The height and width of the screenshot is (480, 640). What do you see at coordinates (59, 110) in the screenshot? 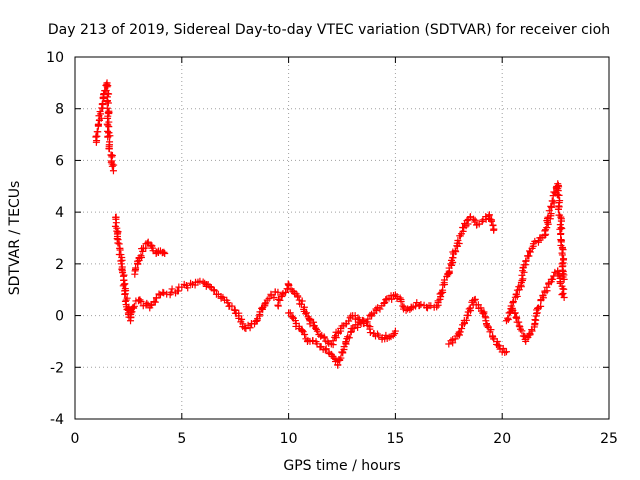
I see `y-tick-label: 8` at bounding box center [59, 110].